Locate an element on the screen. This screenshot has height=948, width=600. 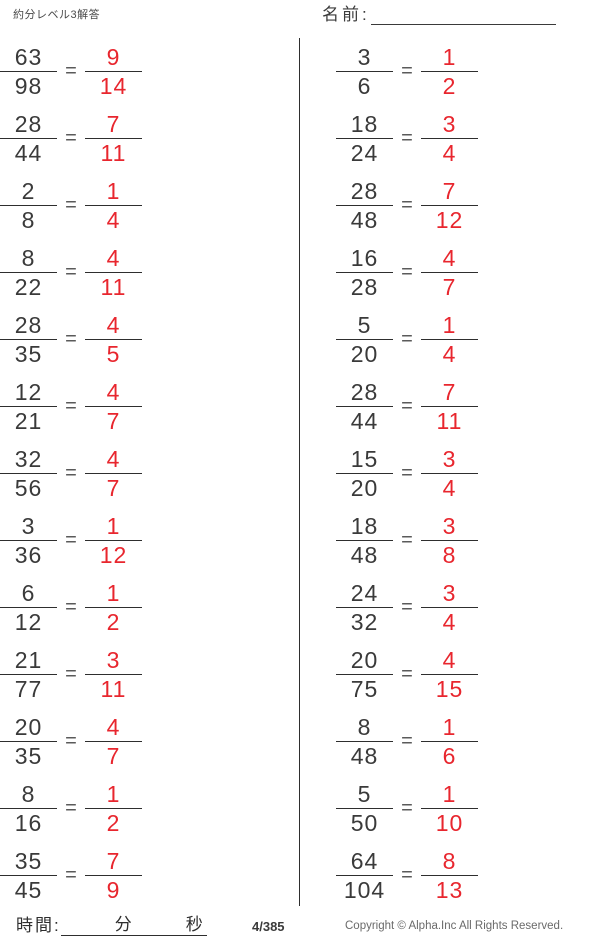
question-numerator: 32 is located at coordinates (28, 460).